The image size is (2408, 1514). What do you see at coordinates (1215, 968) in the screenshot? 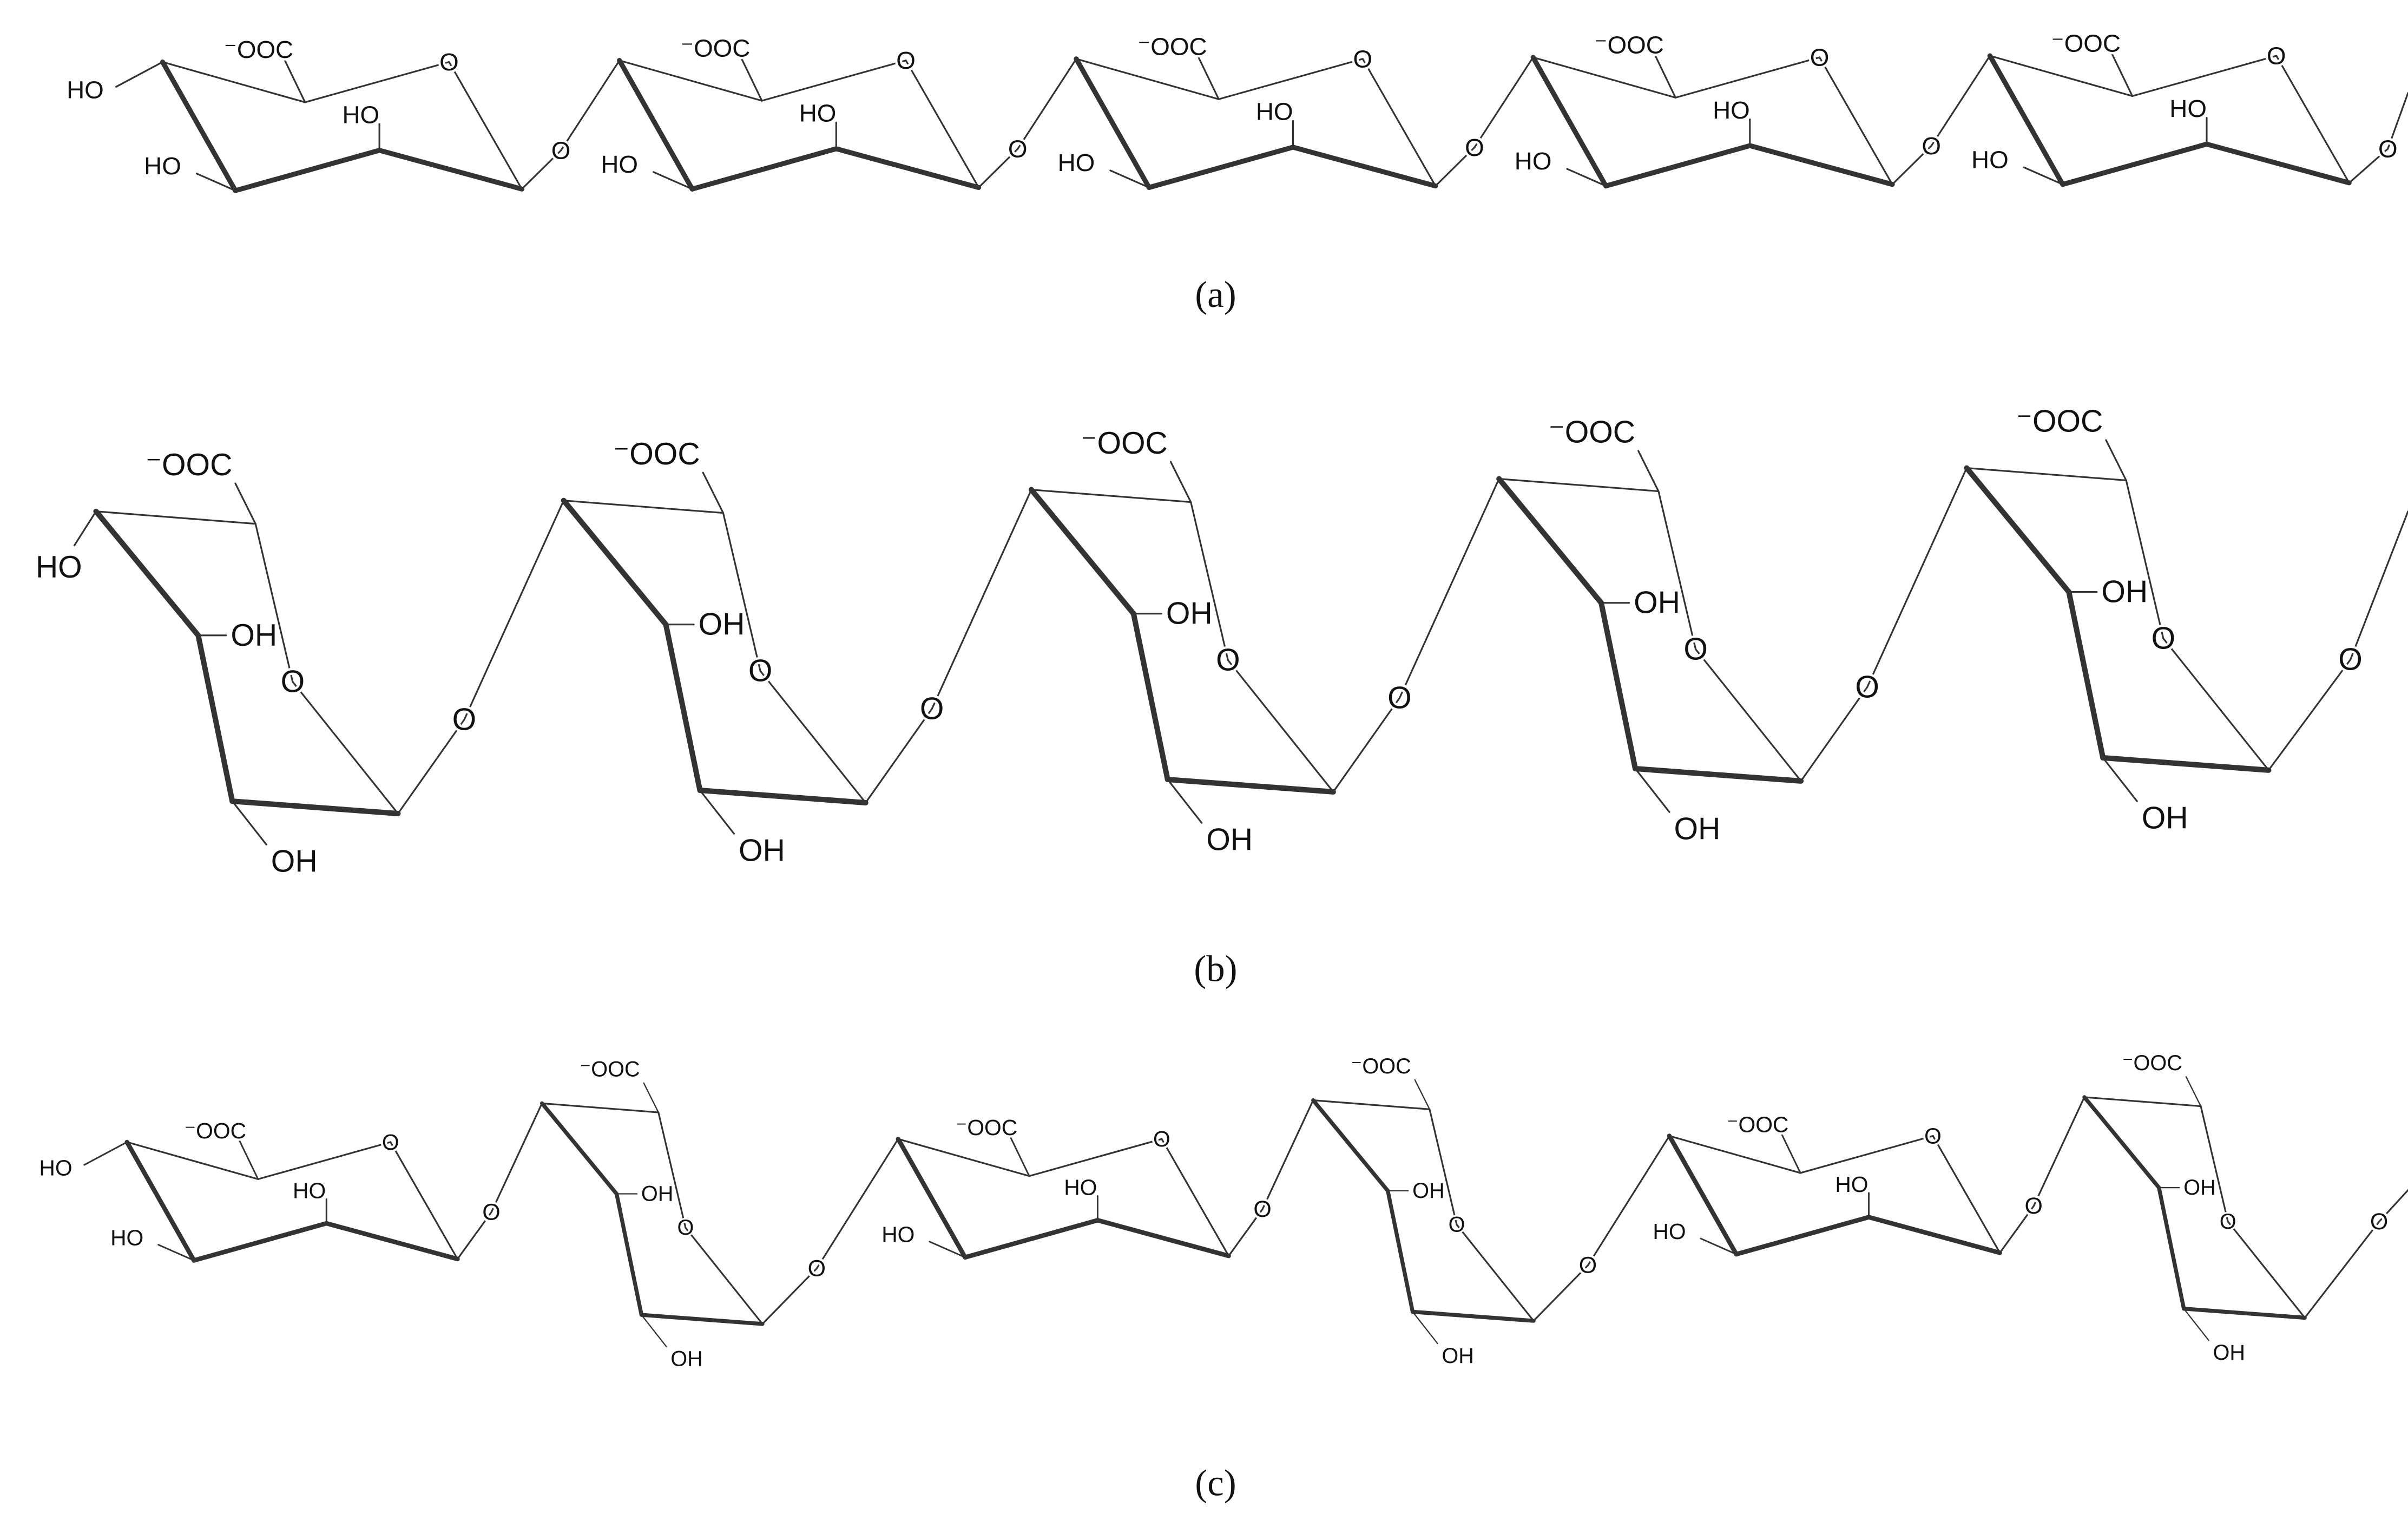
I see `panel-caption: (b)` at bounding box center [1215, 968].